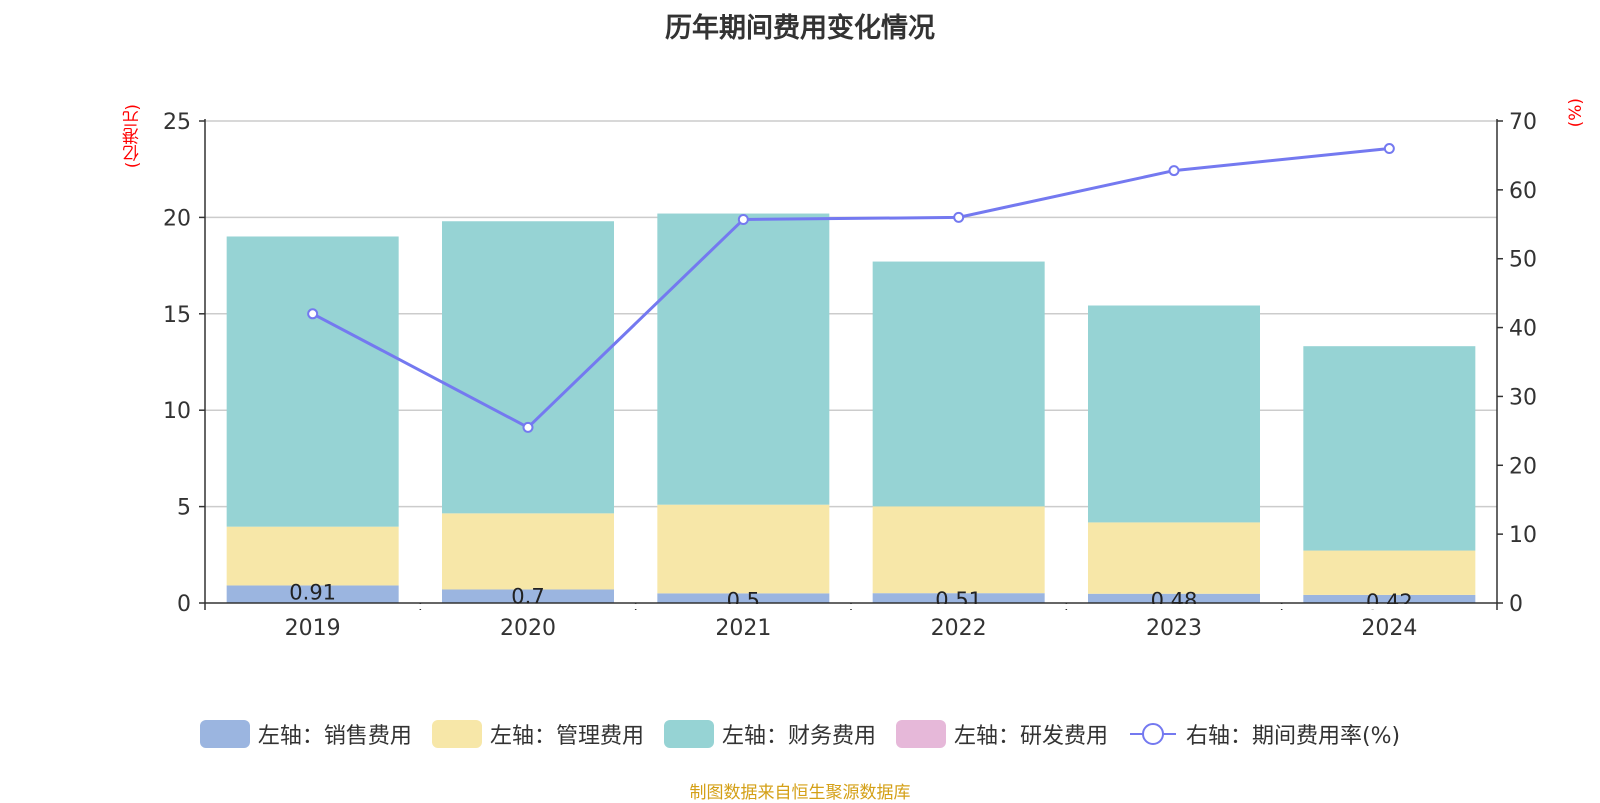 This screenshot has width=1600, height=803. I want to click on legend-label-finance: 左轴：财务费用, so click(798, 736).